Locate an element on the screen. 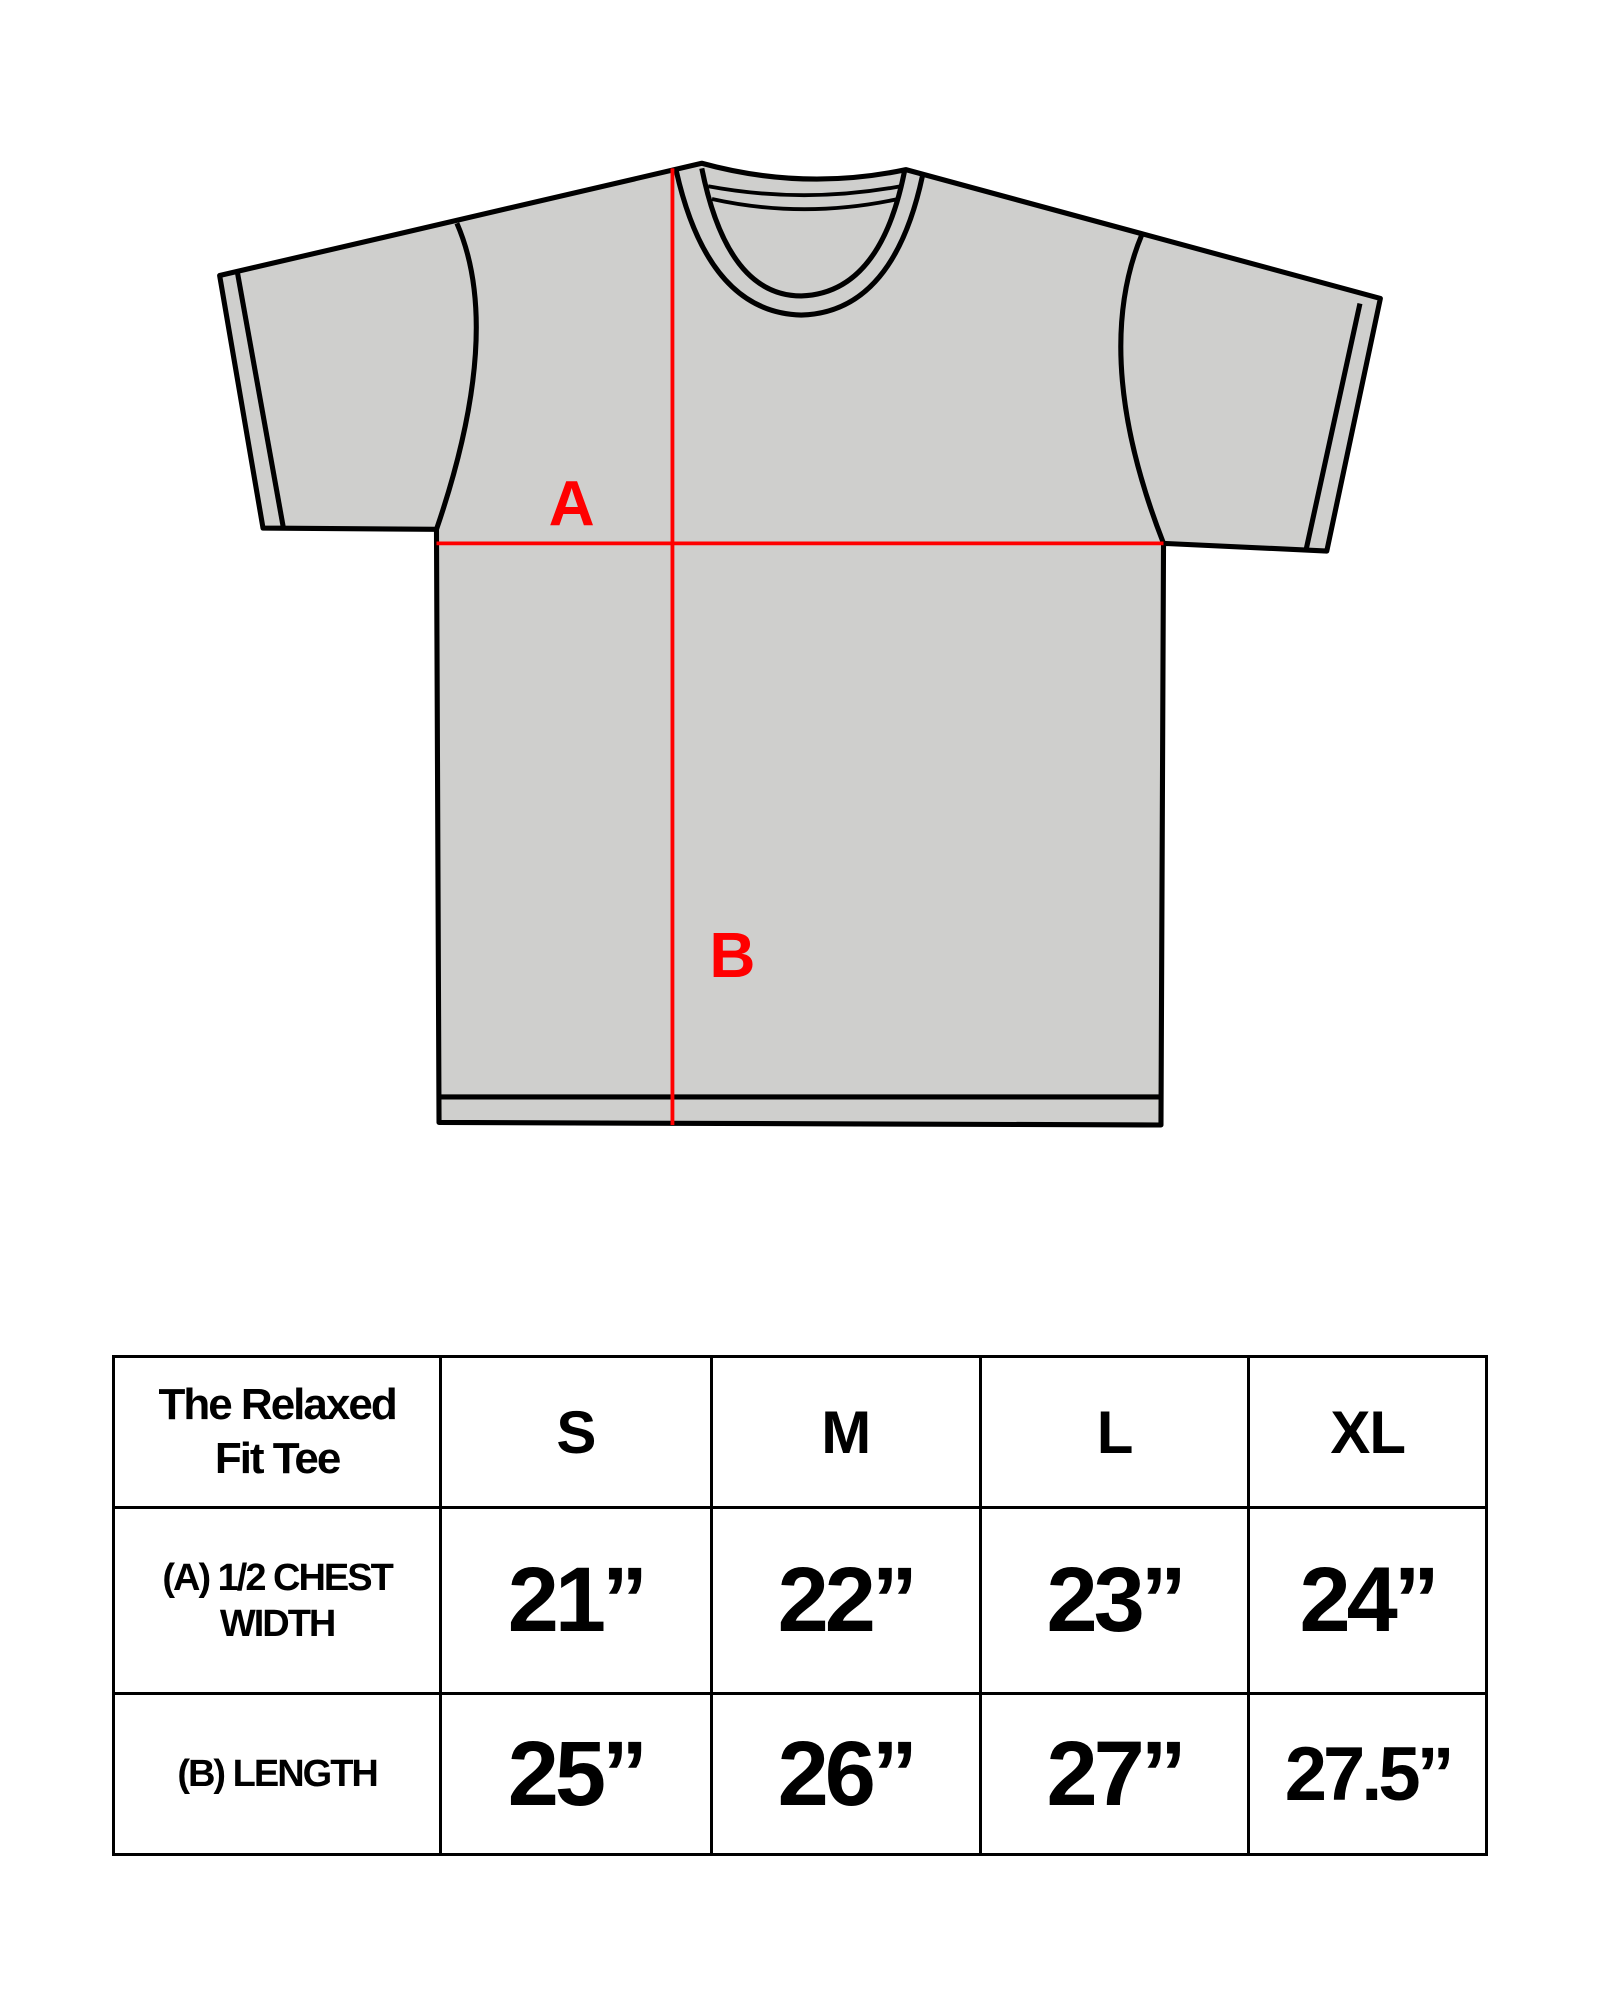  collar-outer is located at coordinates (799, 244).